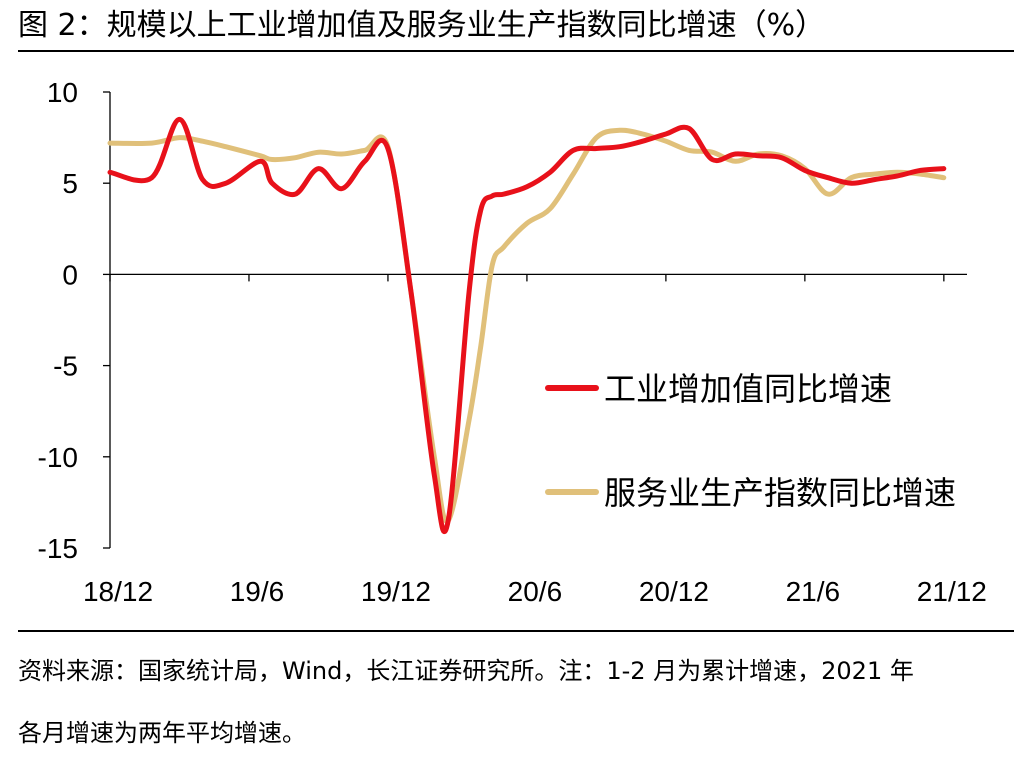  I want to click on x-tick-label: 21/12, so click(952, 591).